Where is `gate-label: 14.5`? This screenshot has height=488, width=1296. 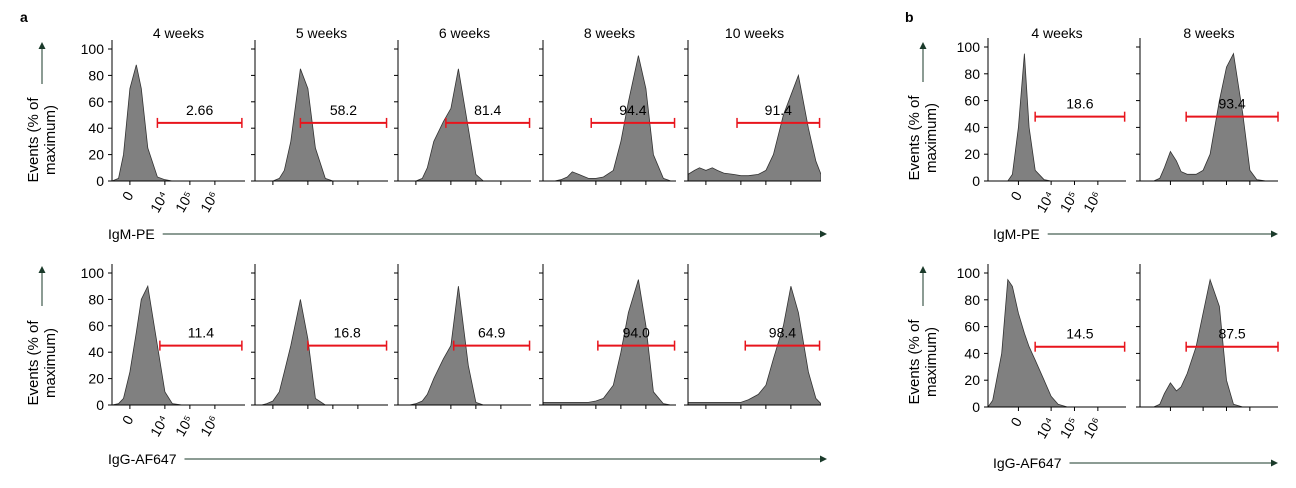
gate-label: 14.5 is located at coordinates (1079, 334).